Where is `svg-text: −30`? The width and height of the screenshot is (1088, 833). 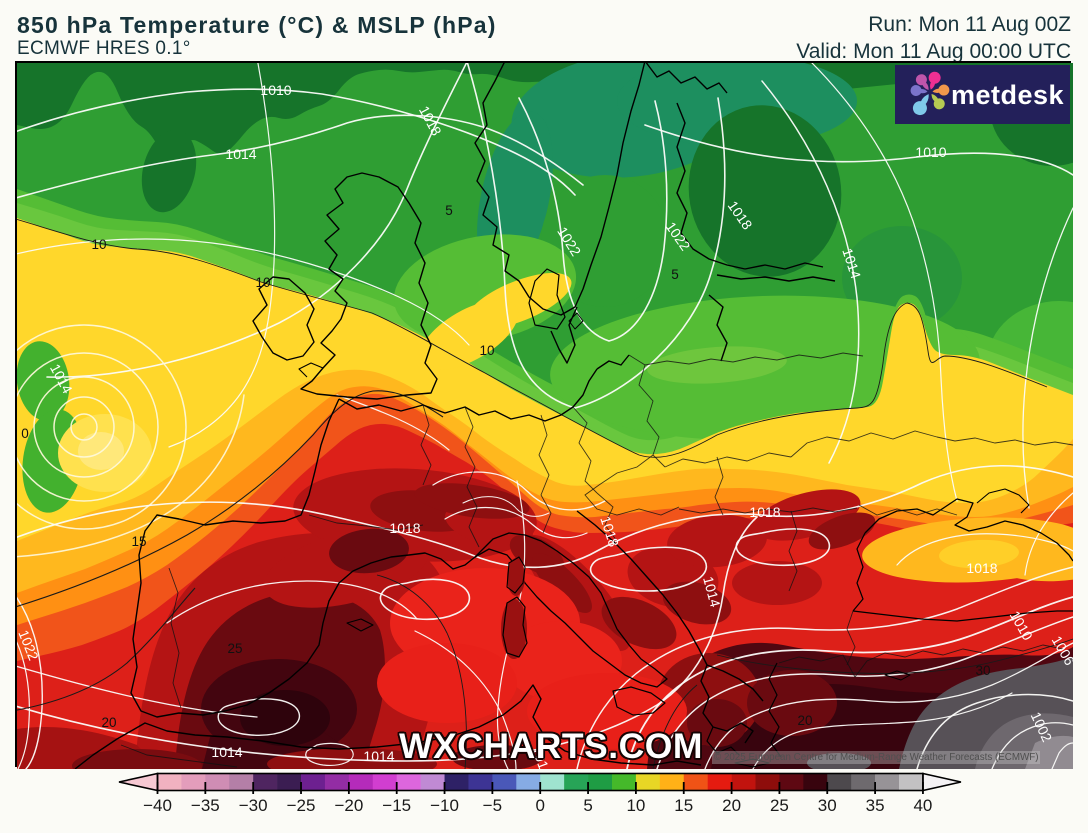 svg-text: −30 is located at coordinates (253, 805).